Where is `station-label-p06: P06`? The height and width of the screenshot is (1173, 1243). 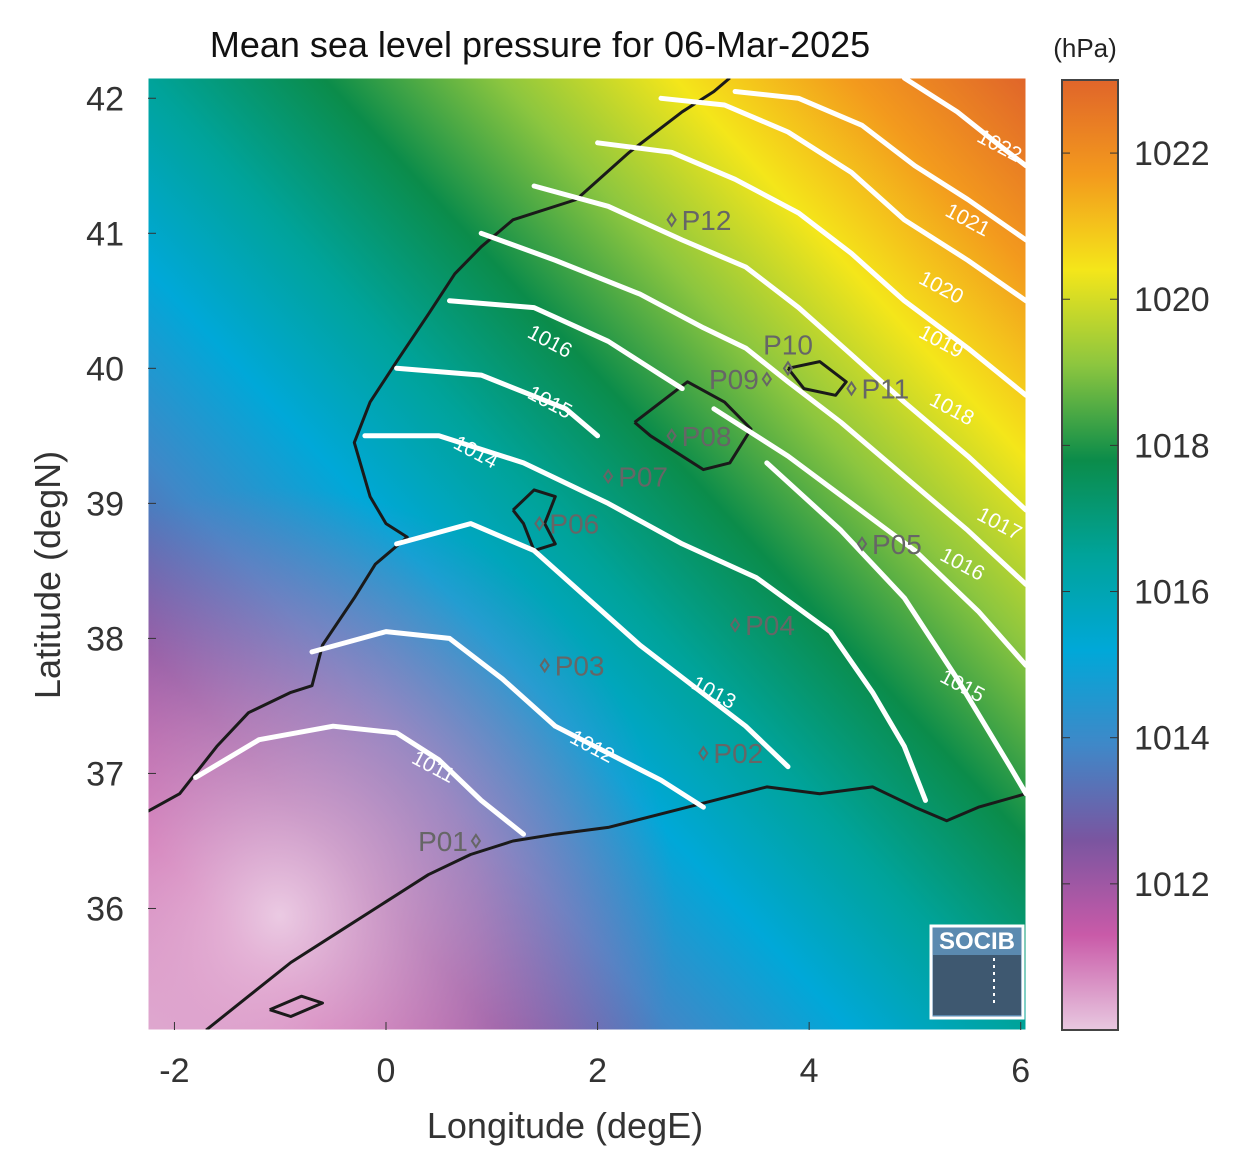 station-label-p06: P06 is located at coordinates (574, 524).